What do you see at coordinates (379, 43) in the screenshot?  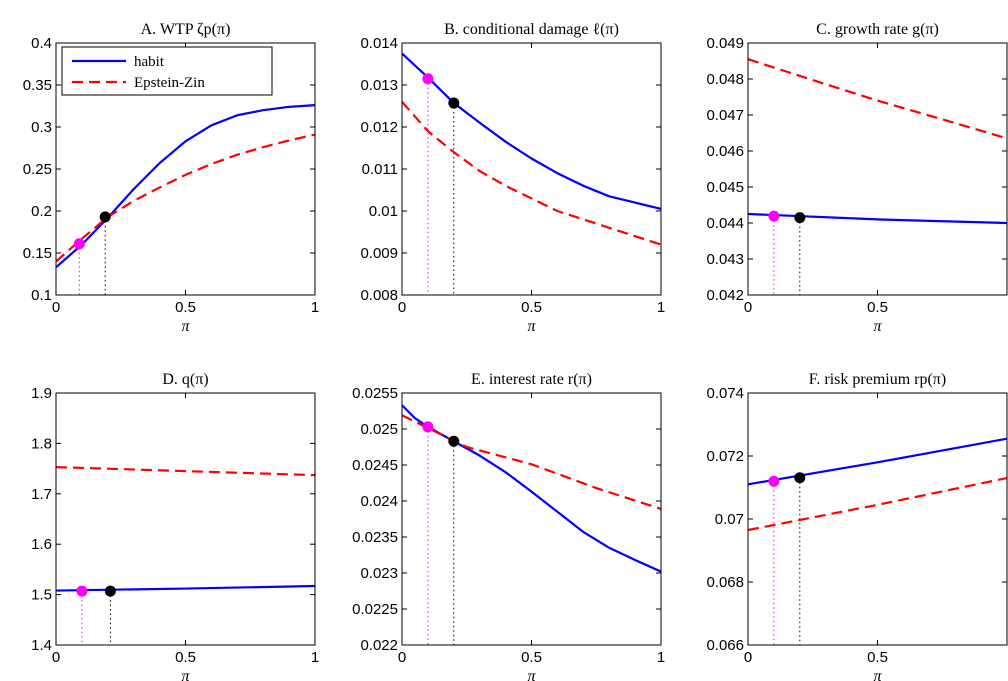 I see `y-tick-label: 0.014` at bounding box center [379, 43].